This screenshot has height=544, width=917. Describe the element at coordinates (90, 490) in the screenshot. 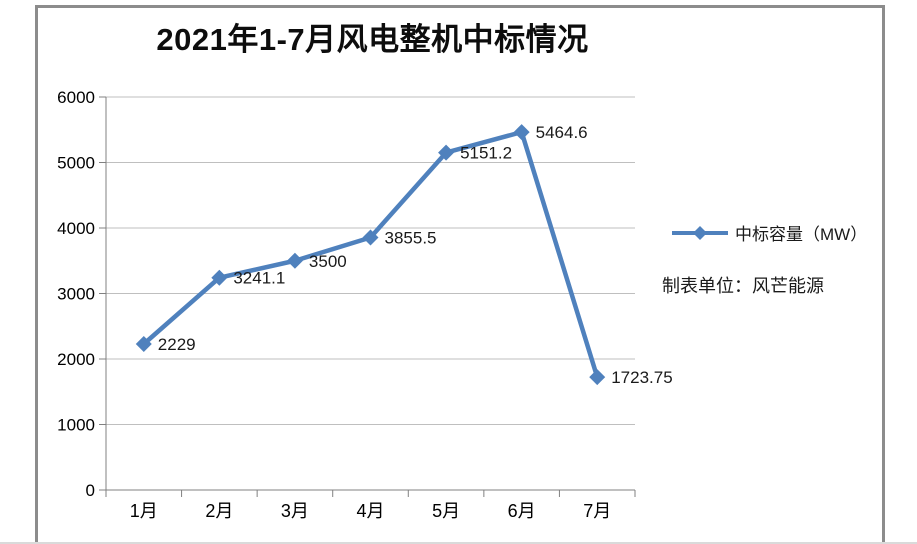

I see `y-tick-label: 0` at that location.